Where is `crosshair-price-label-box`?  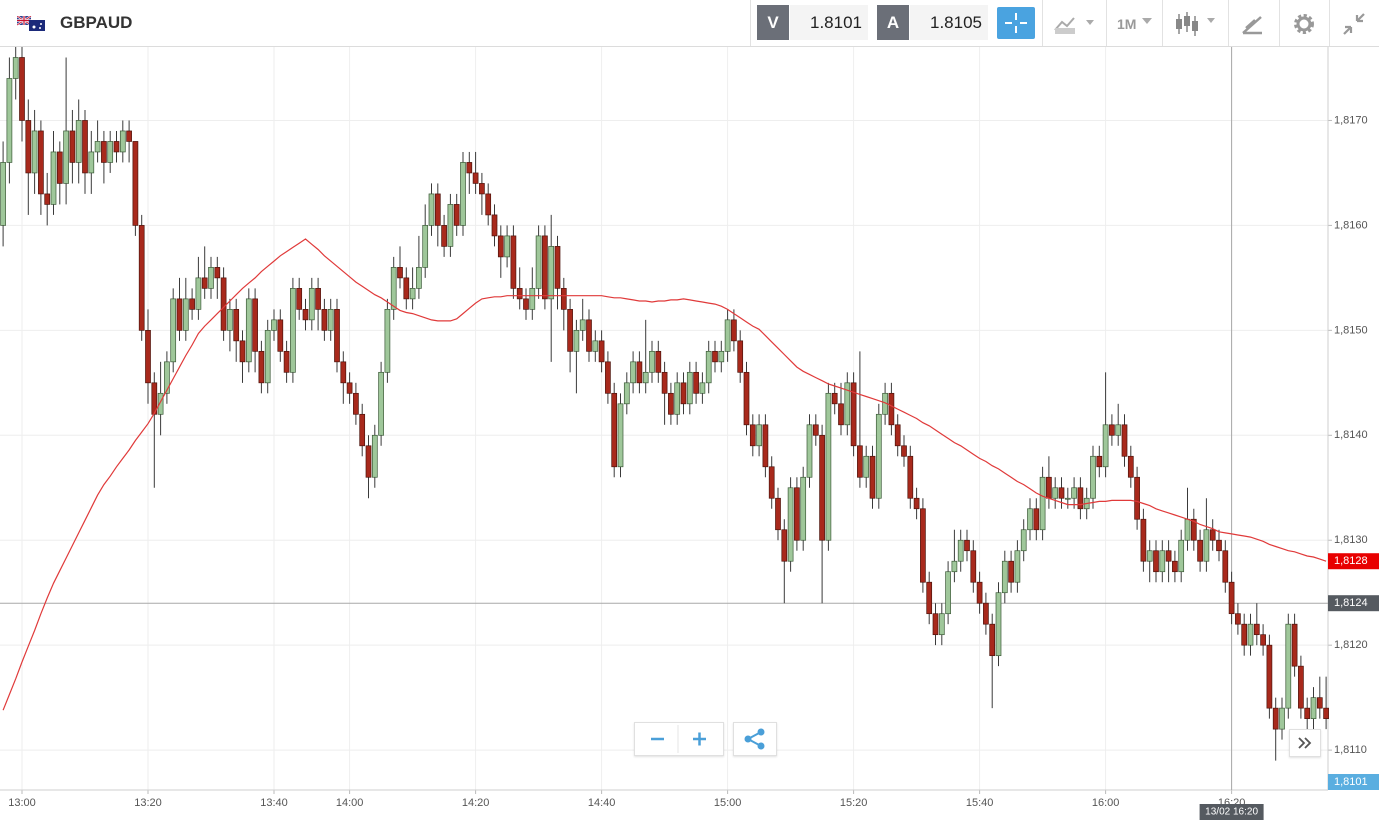
crosshair-price-label-box is located at coordinates (1353, 603).